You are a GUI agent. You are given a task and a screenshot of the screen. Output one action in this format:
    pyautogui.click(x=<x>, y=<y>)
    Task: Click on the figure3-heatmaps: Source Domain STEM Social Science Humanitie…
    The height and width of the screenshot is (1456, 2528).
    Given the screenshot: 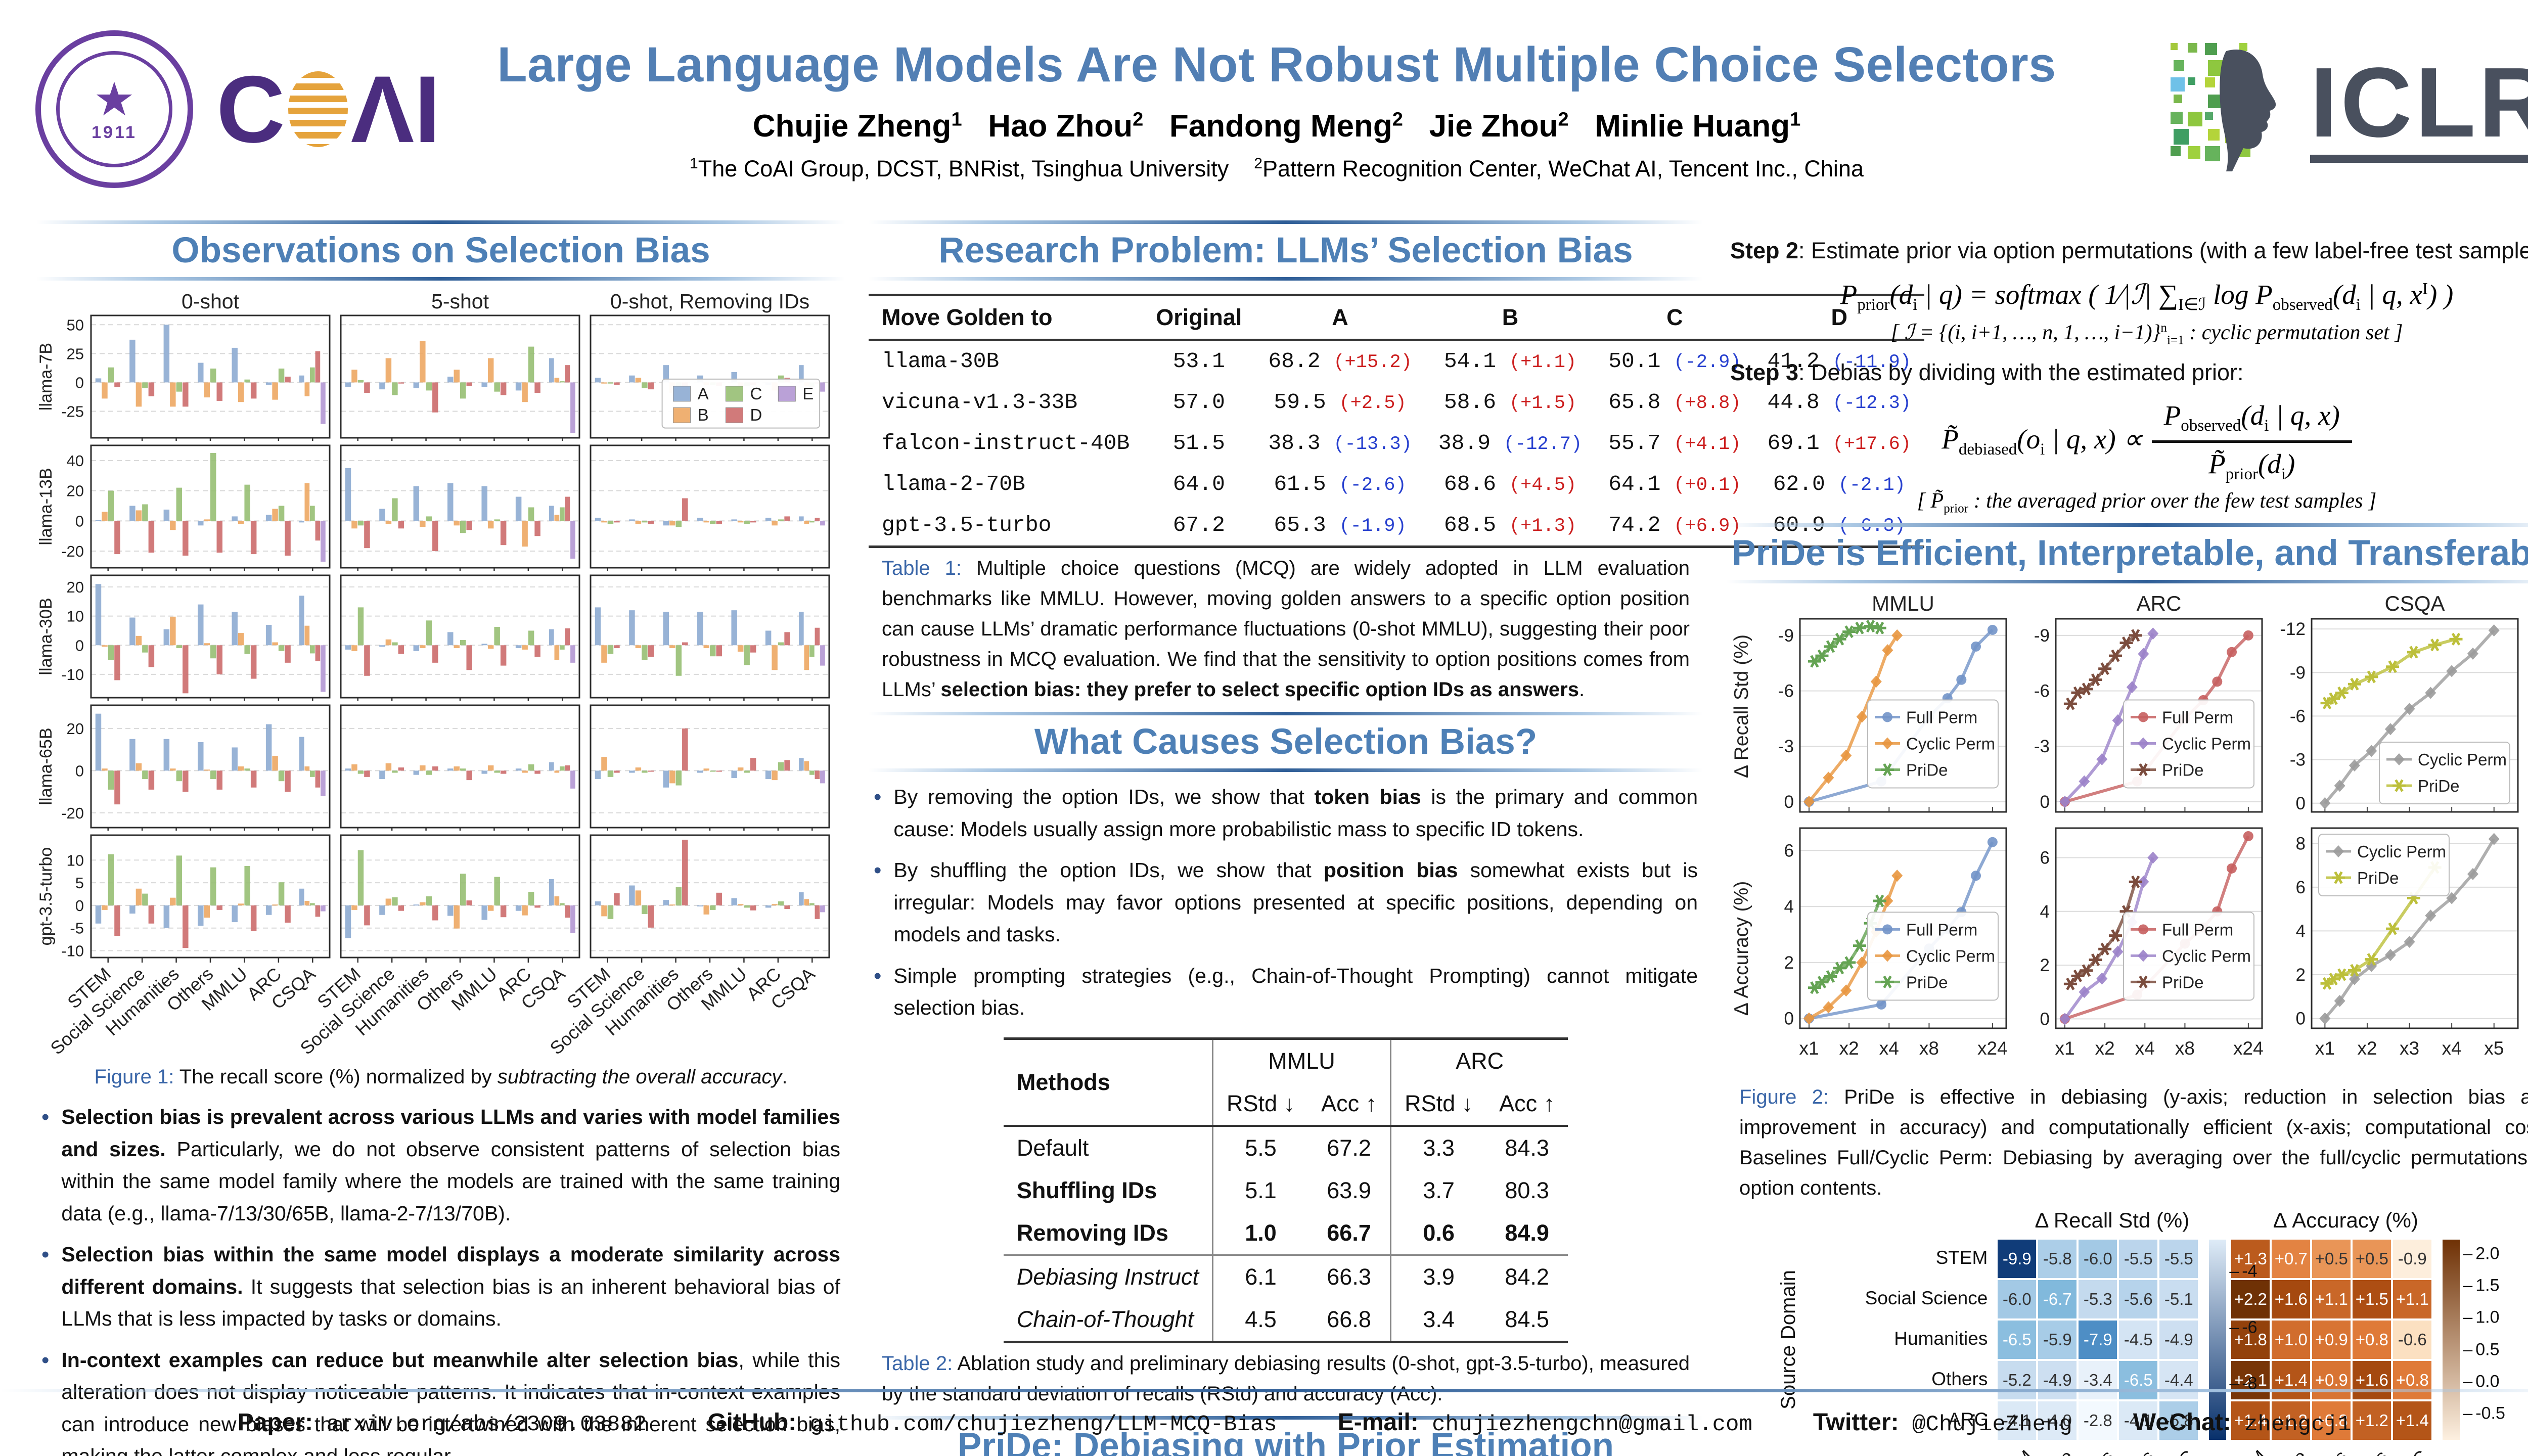 What is the action you would take?
    pyautogui.click(x=2127, y=1332)
    